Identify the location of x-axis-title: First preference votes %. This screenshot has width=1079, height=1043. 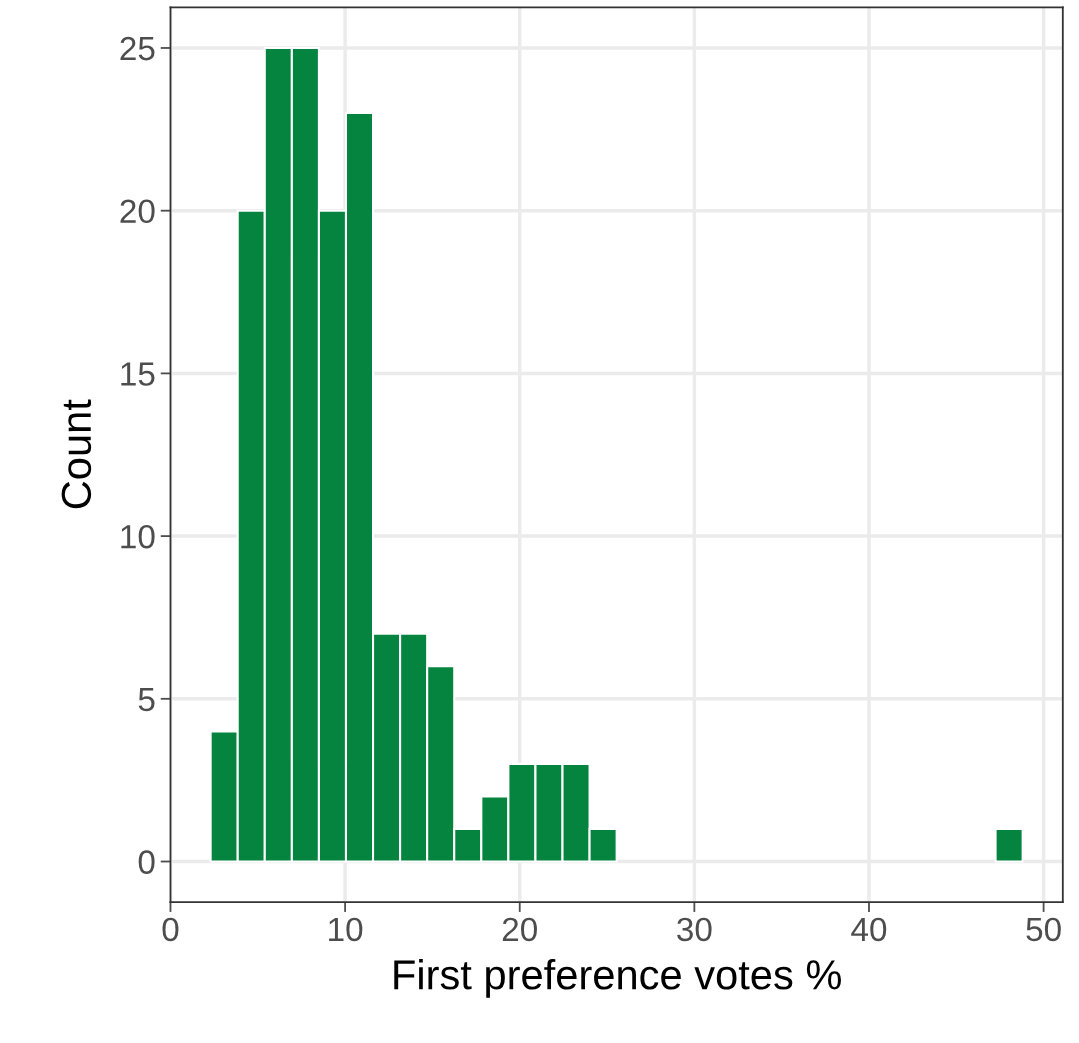
(617, 978).